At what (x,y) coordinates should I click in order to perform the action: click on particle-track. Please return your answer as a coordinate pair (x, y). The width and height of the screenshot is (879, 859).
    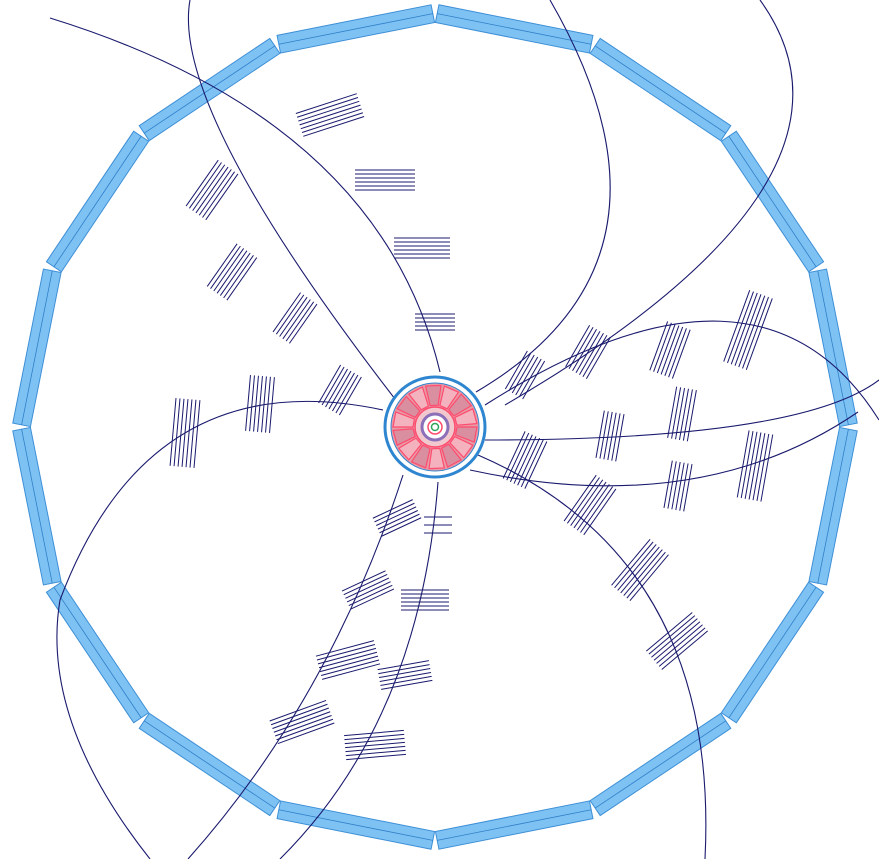
    Looking at the image, I should click on (295, 204).